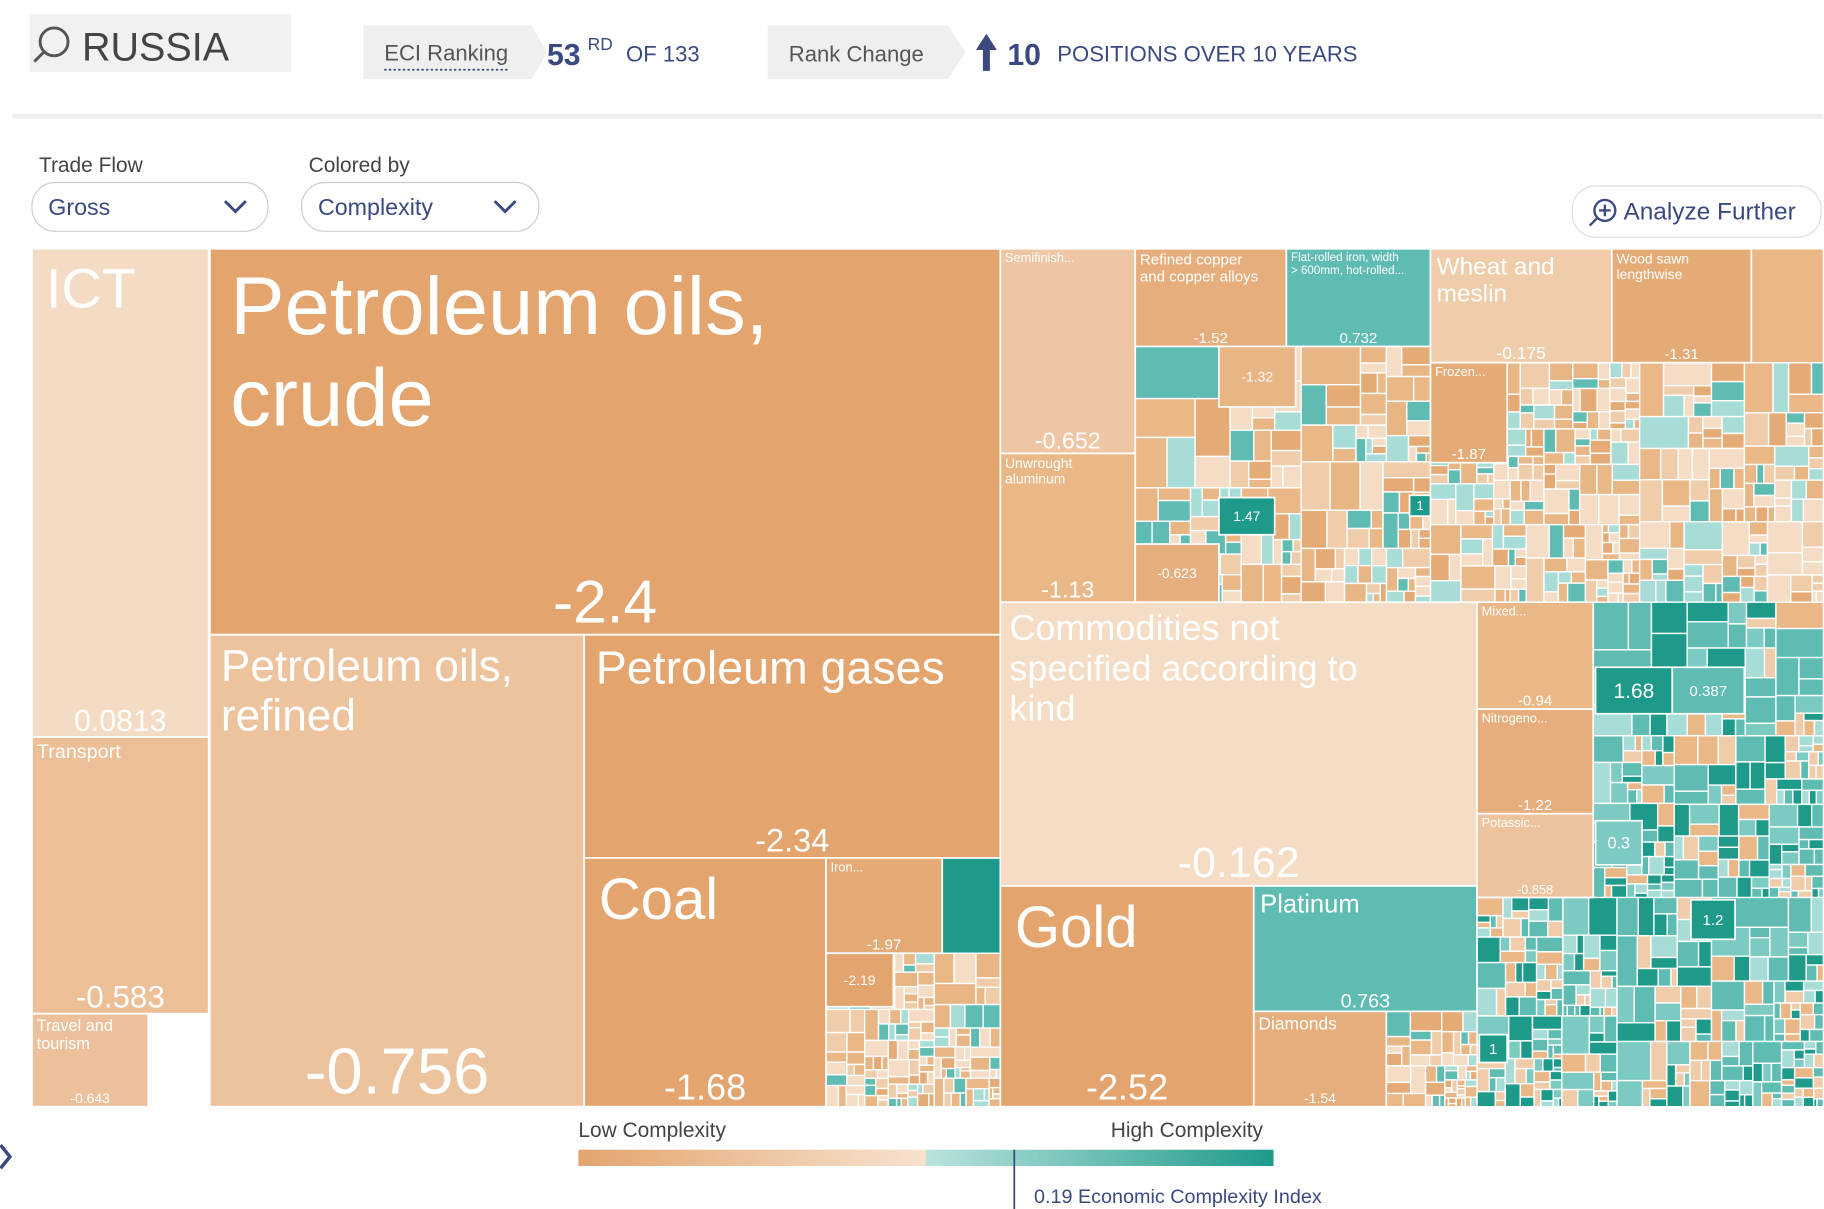 The width and height of the screenshot is (1824, 1209). I want to click on side-arrow, so click(6, 1156).